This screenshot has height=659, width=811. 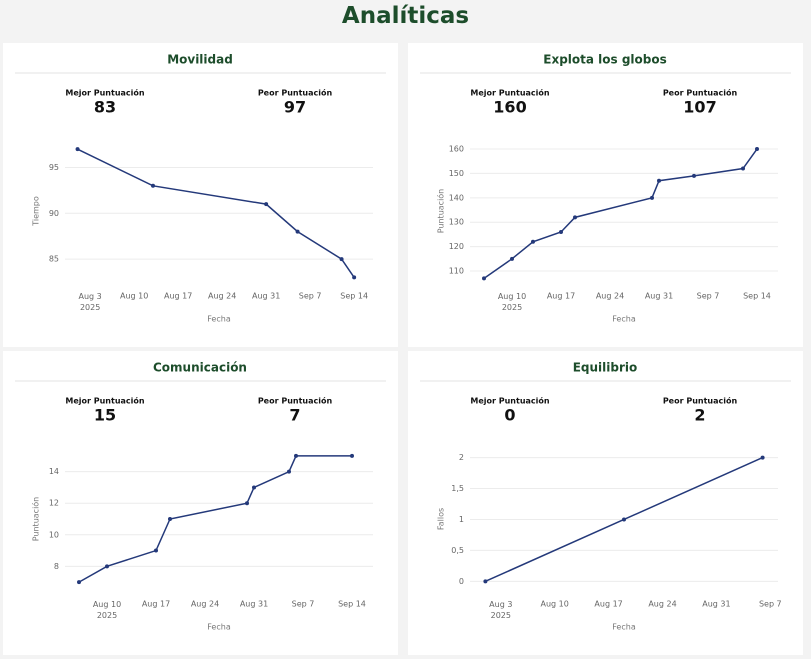 What do you see at coordinates (405, 16) in the screenshot?
I see `page-title: Analíticas` at bounding box center [405, 16].